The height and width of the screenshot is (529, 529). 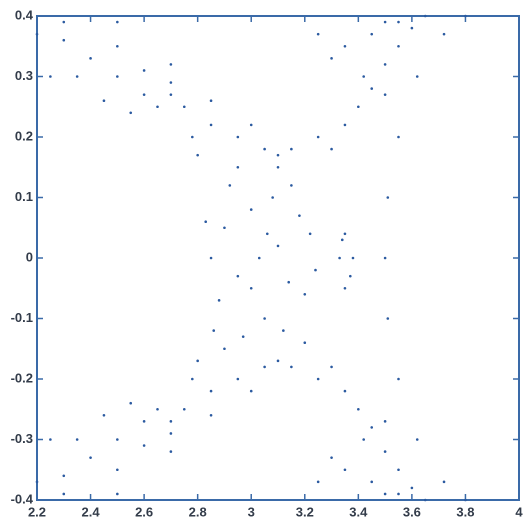 What do you see at coordinates (29, 256) in the screenshot?
I see `y-tick-label: 0` at bounding box center [29, 256].